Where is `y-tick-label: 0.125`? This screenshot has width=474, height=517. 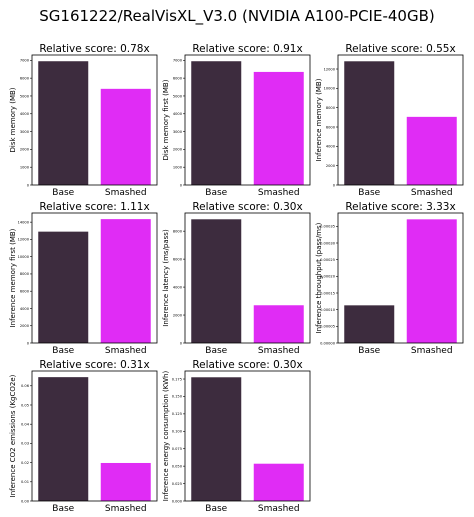 y-tick-label: 0.125 is located at coordinates (177, 414).